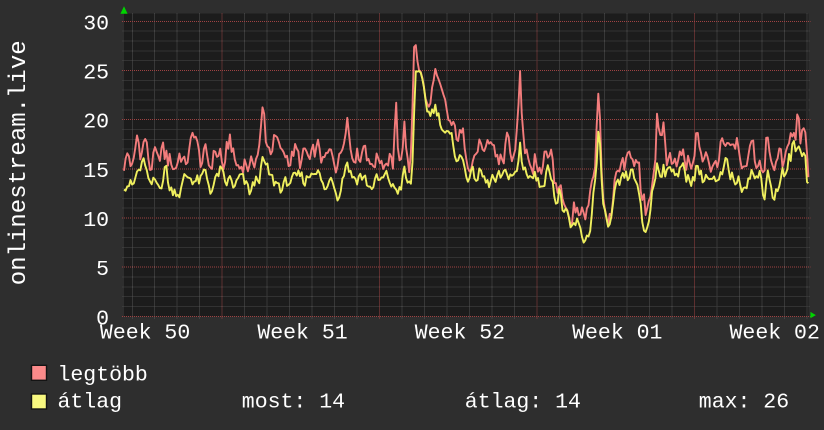  I want to click on svg-text: max: 26, so click(744, 403).